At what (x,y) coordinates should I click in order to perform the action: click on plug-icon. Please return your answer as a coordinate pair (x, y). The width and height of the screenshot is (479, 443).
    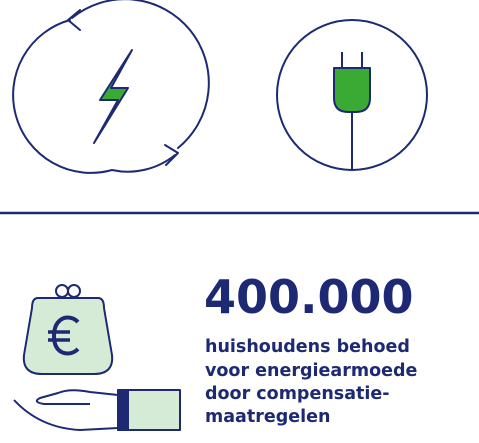
    Looking at the image, I should click on (352, 95).